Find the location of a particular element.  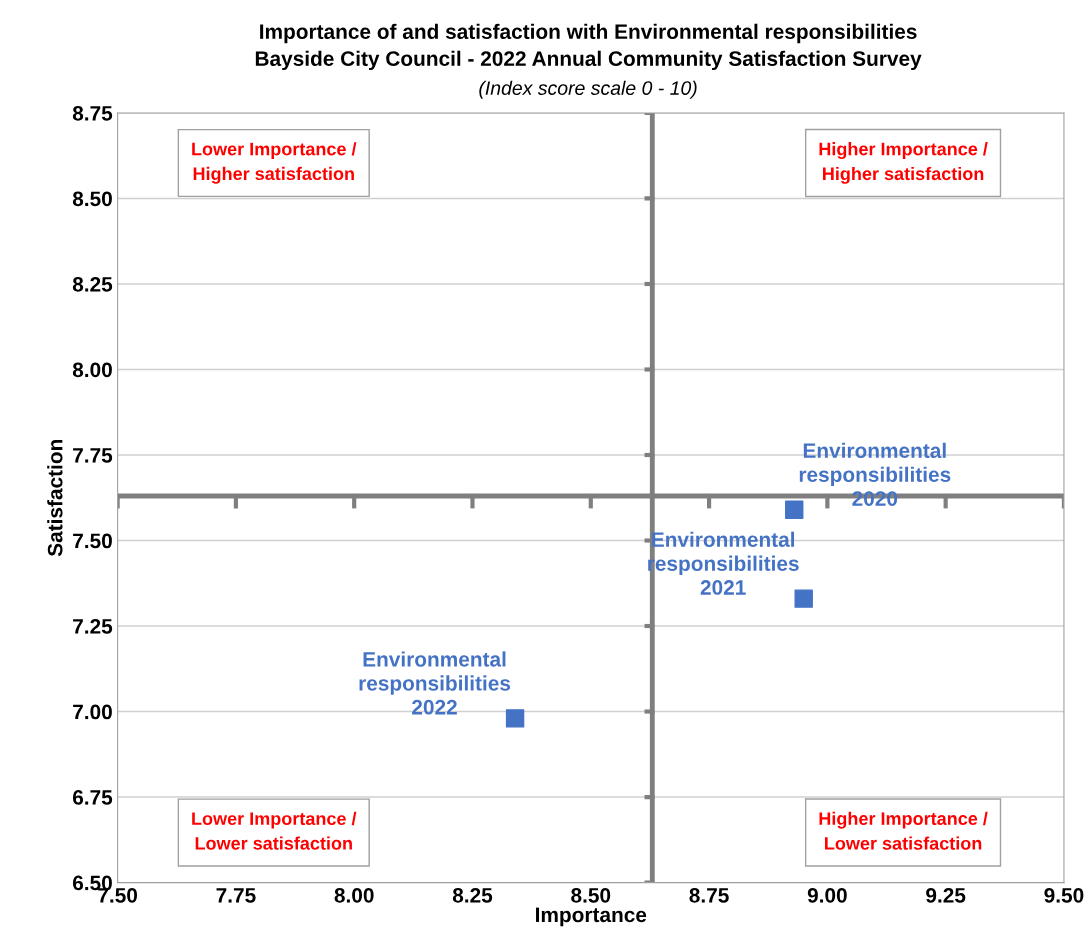

y-axis-title: Satisfaction is located at coordinates (55, 498).